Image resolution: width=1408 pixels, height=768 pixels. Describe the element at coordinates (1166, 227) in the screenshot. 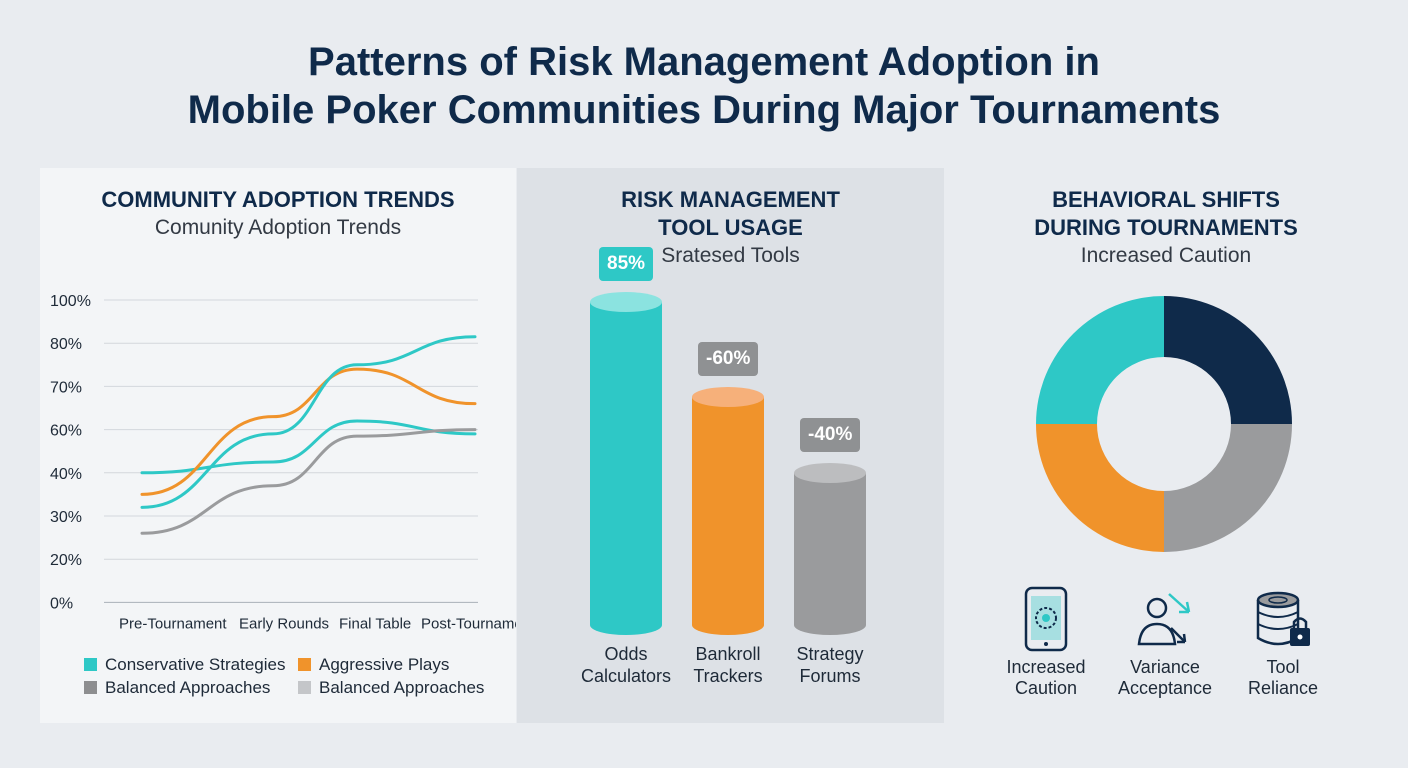

I see `behavioral-heading-line-2: DURING TOURNAMENTS` at that location.